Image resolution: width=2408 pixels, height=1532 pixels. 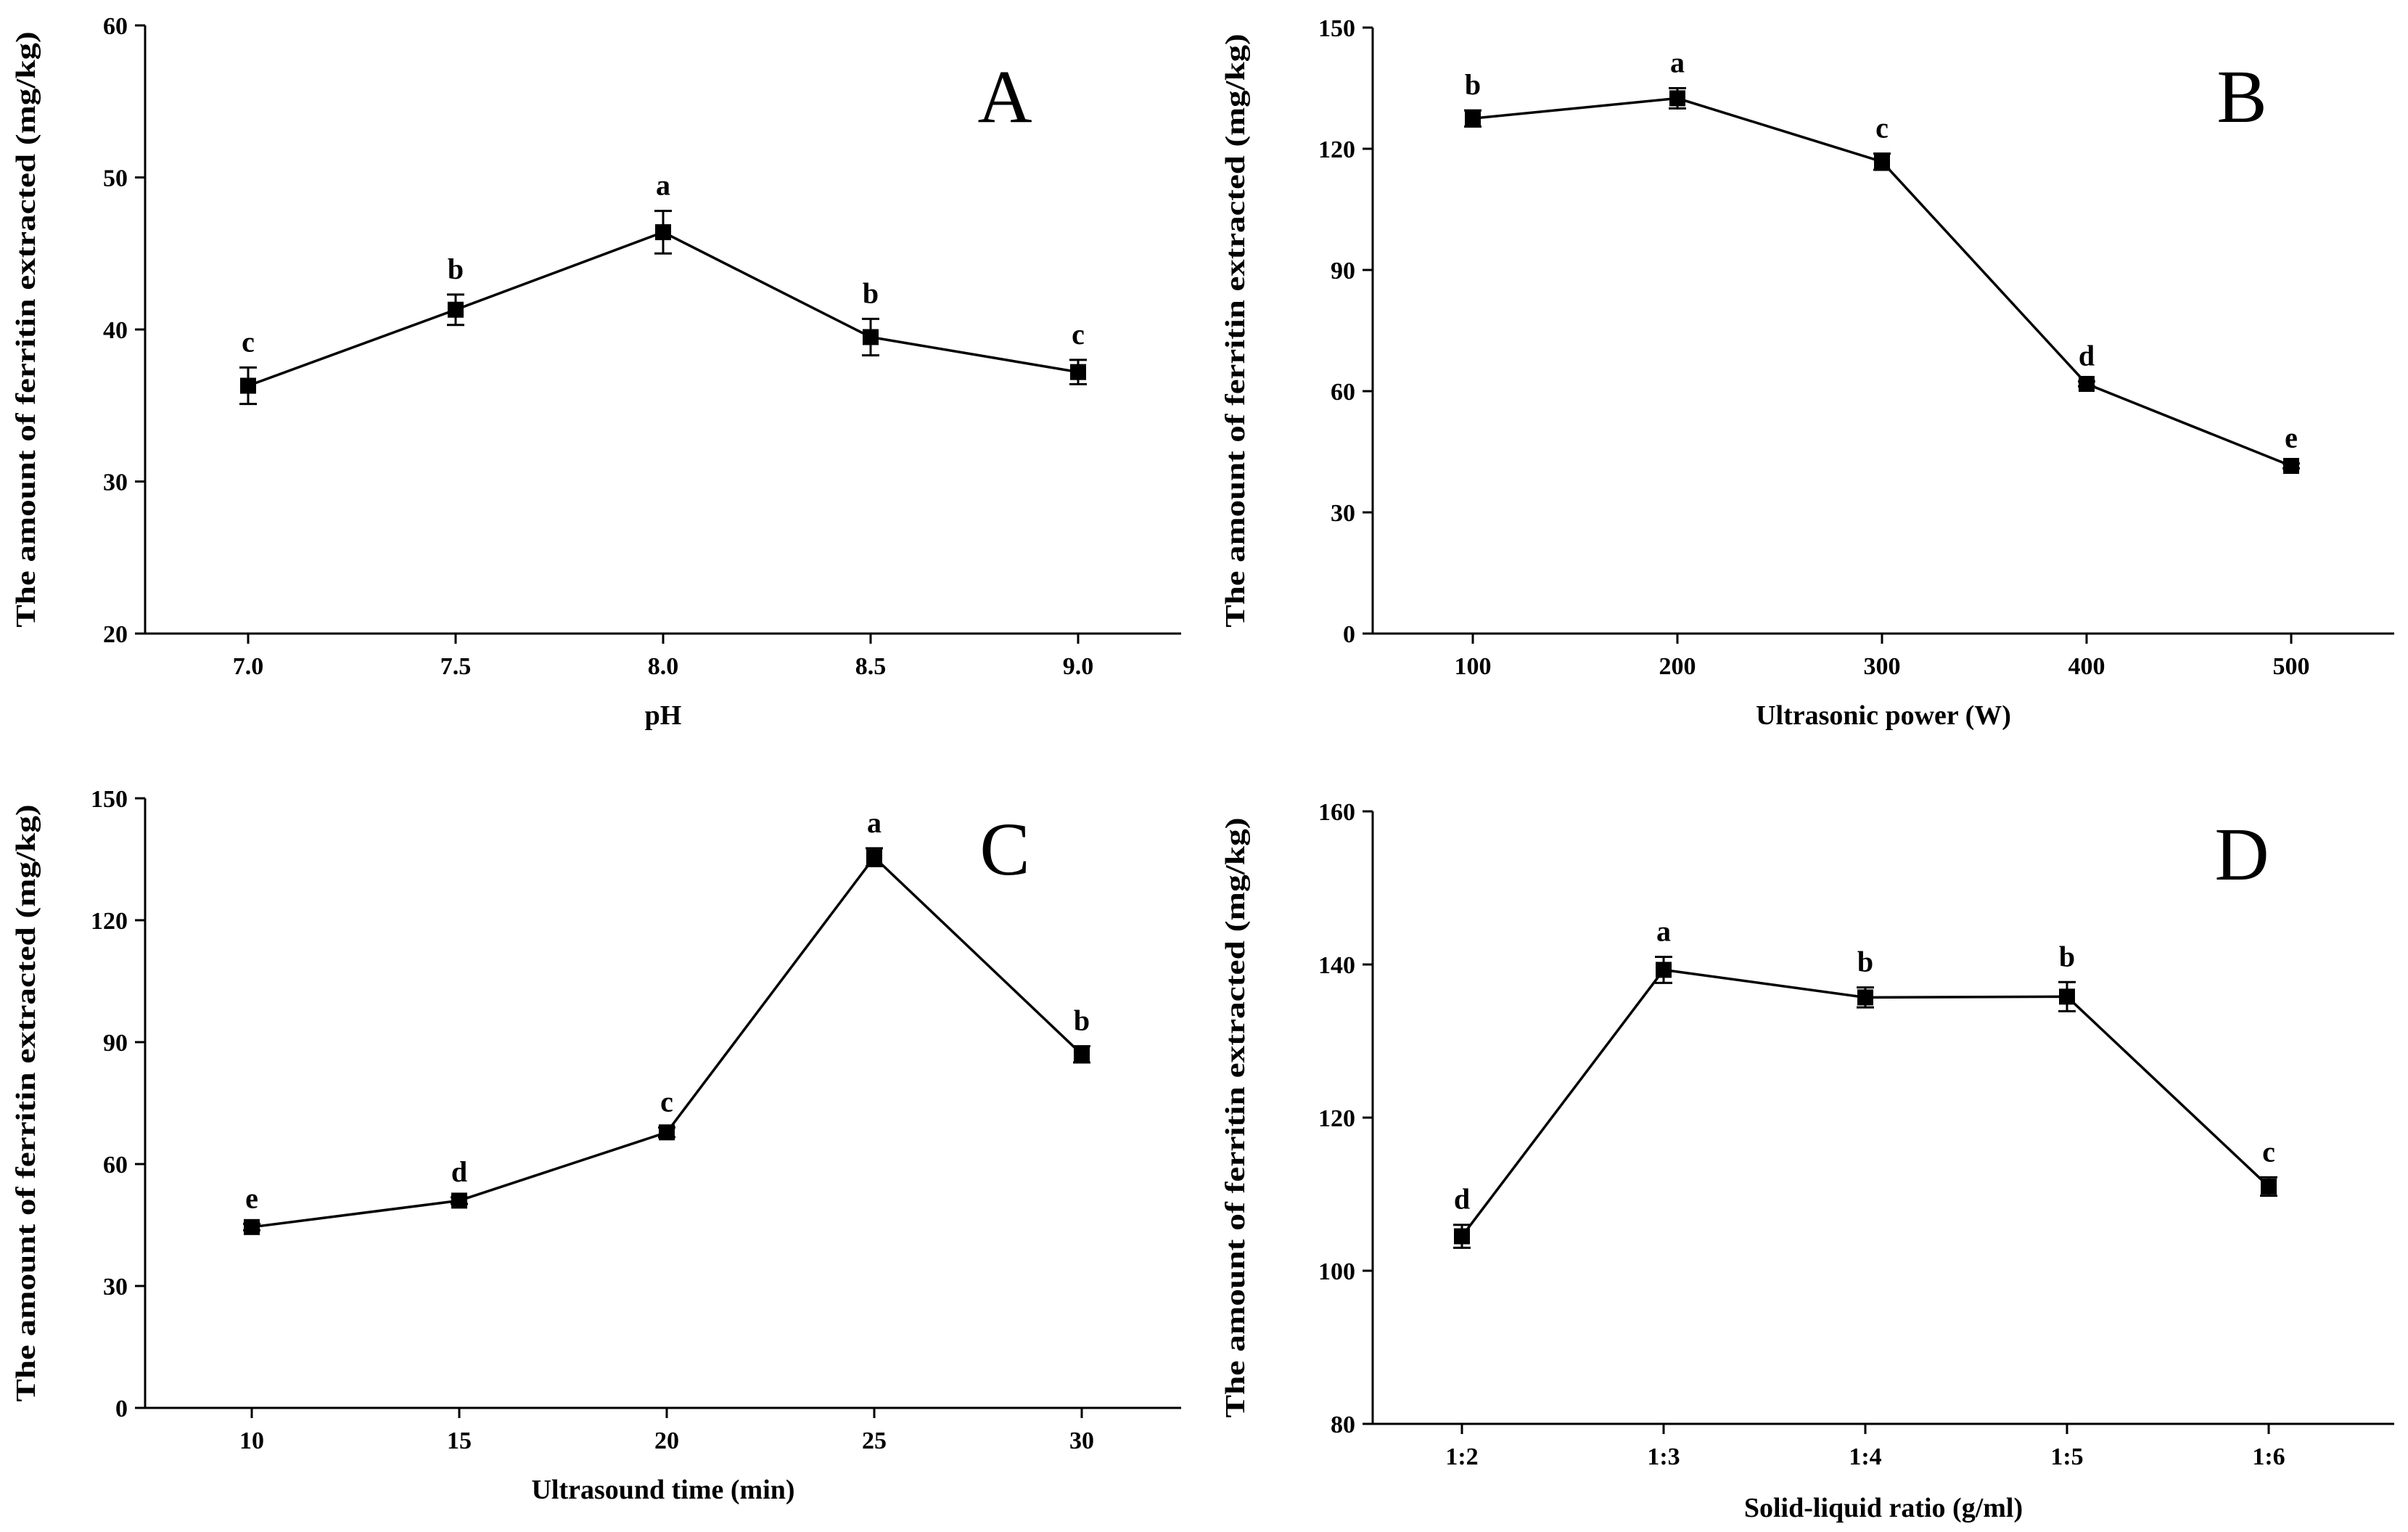 What do you see at coordinates (1004, 97) in the screenshot?
I see `panel-letter: A` at bounding box center [1004, 97].